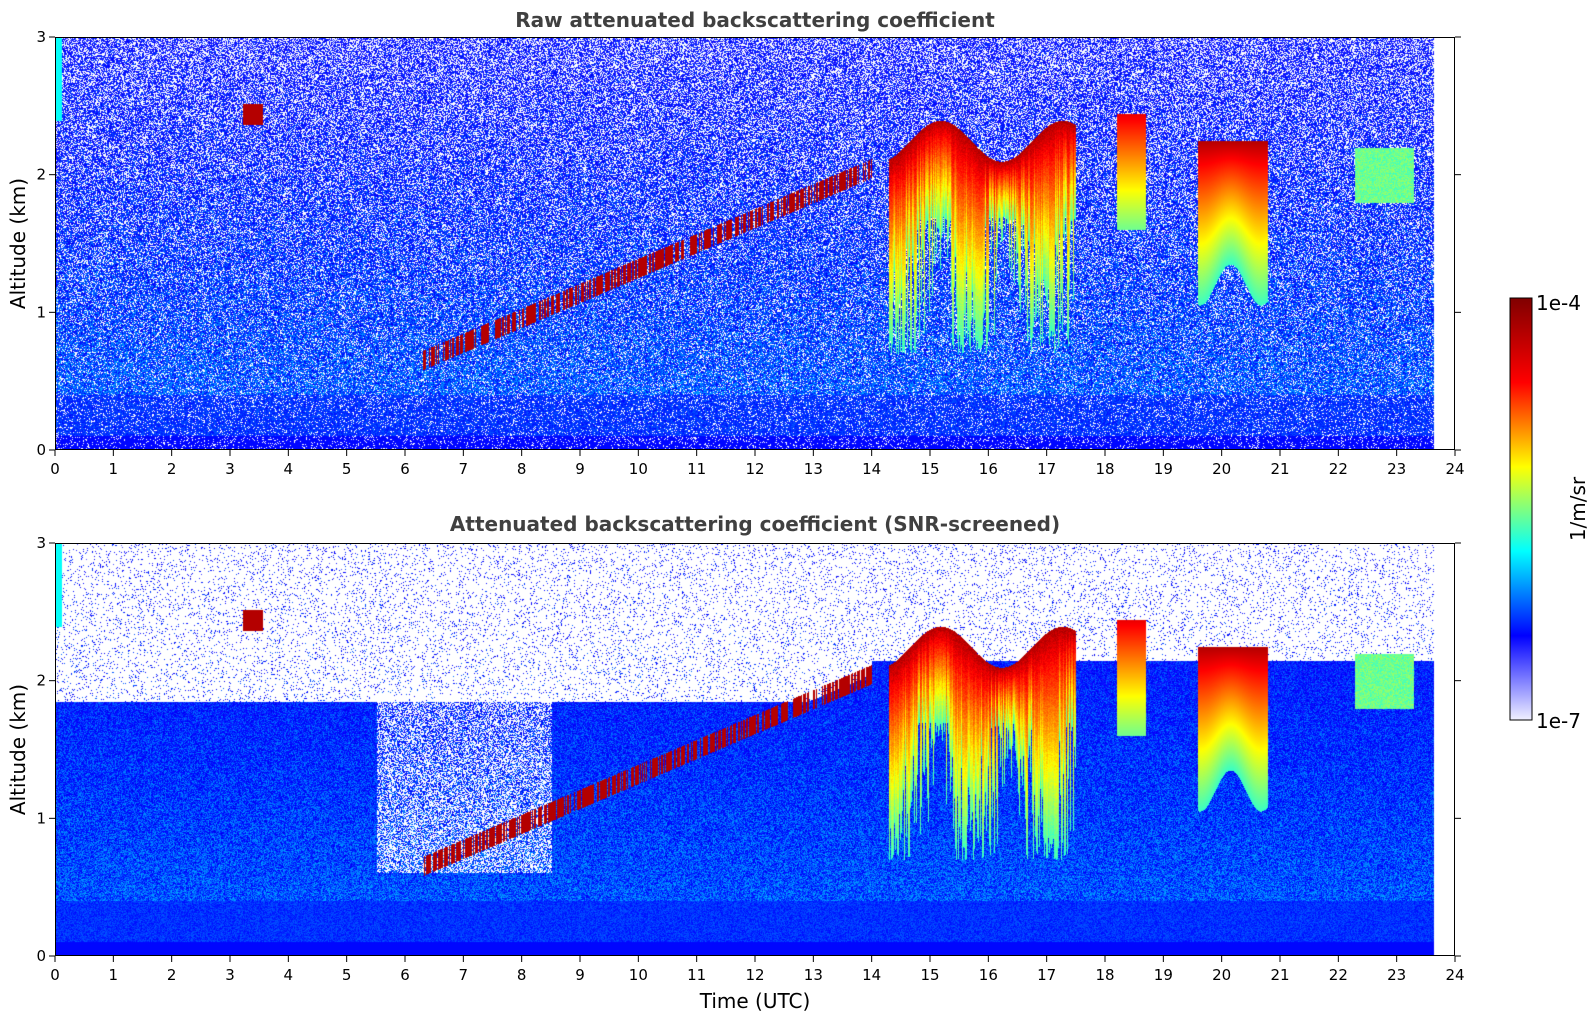 This screenshot has height=1020, width=1595. I want to click on panel1-ytick-label: 2, so click(41, 175).